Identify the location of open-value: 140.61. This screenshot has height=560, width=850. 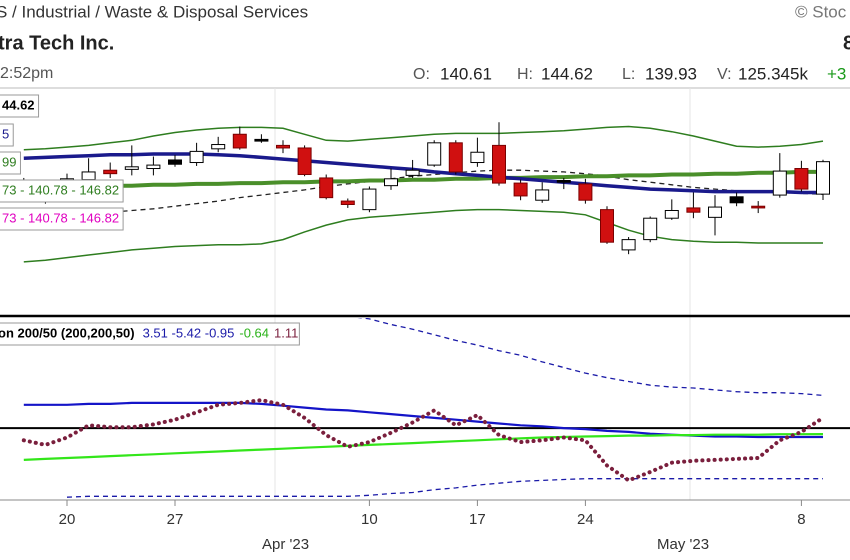
(466, 73).